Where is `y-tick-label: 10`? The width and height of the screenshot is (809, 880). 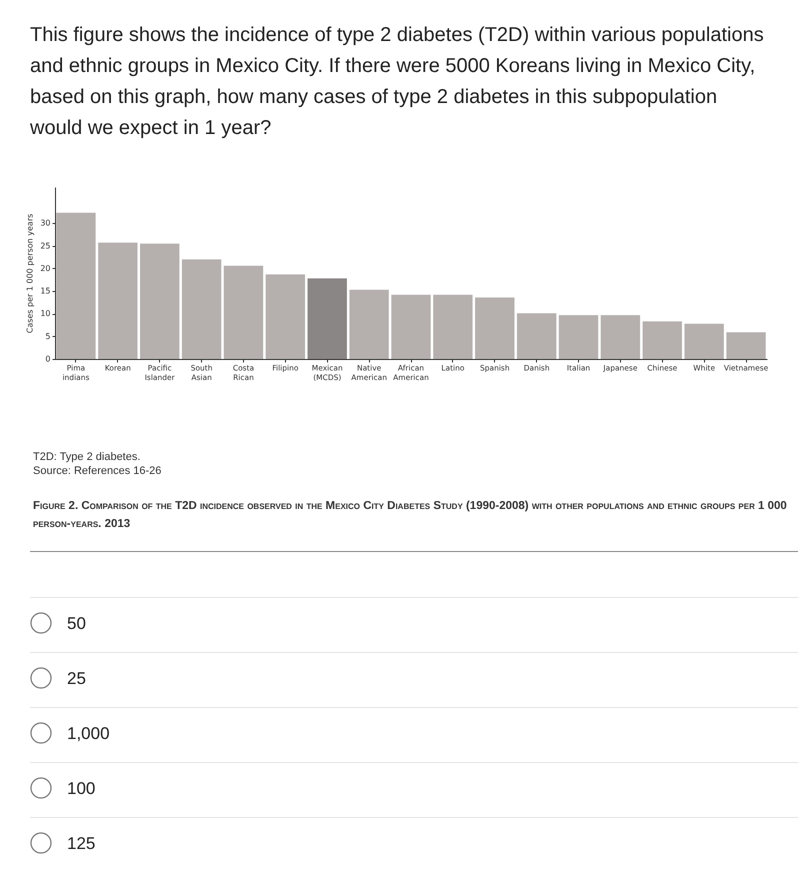 y-tick-label: 10 is located at coordinates (45, 313).